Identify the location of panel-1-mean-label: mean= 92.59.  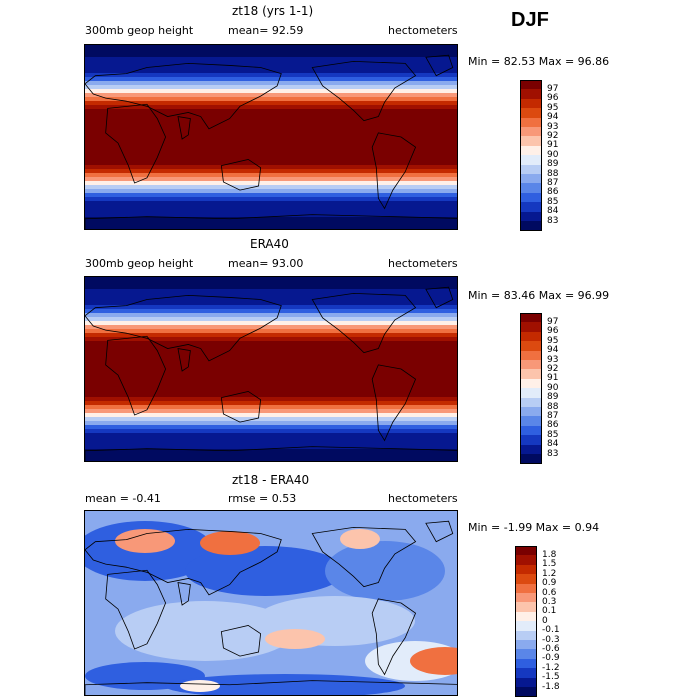
(266, 30).